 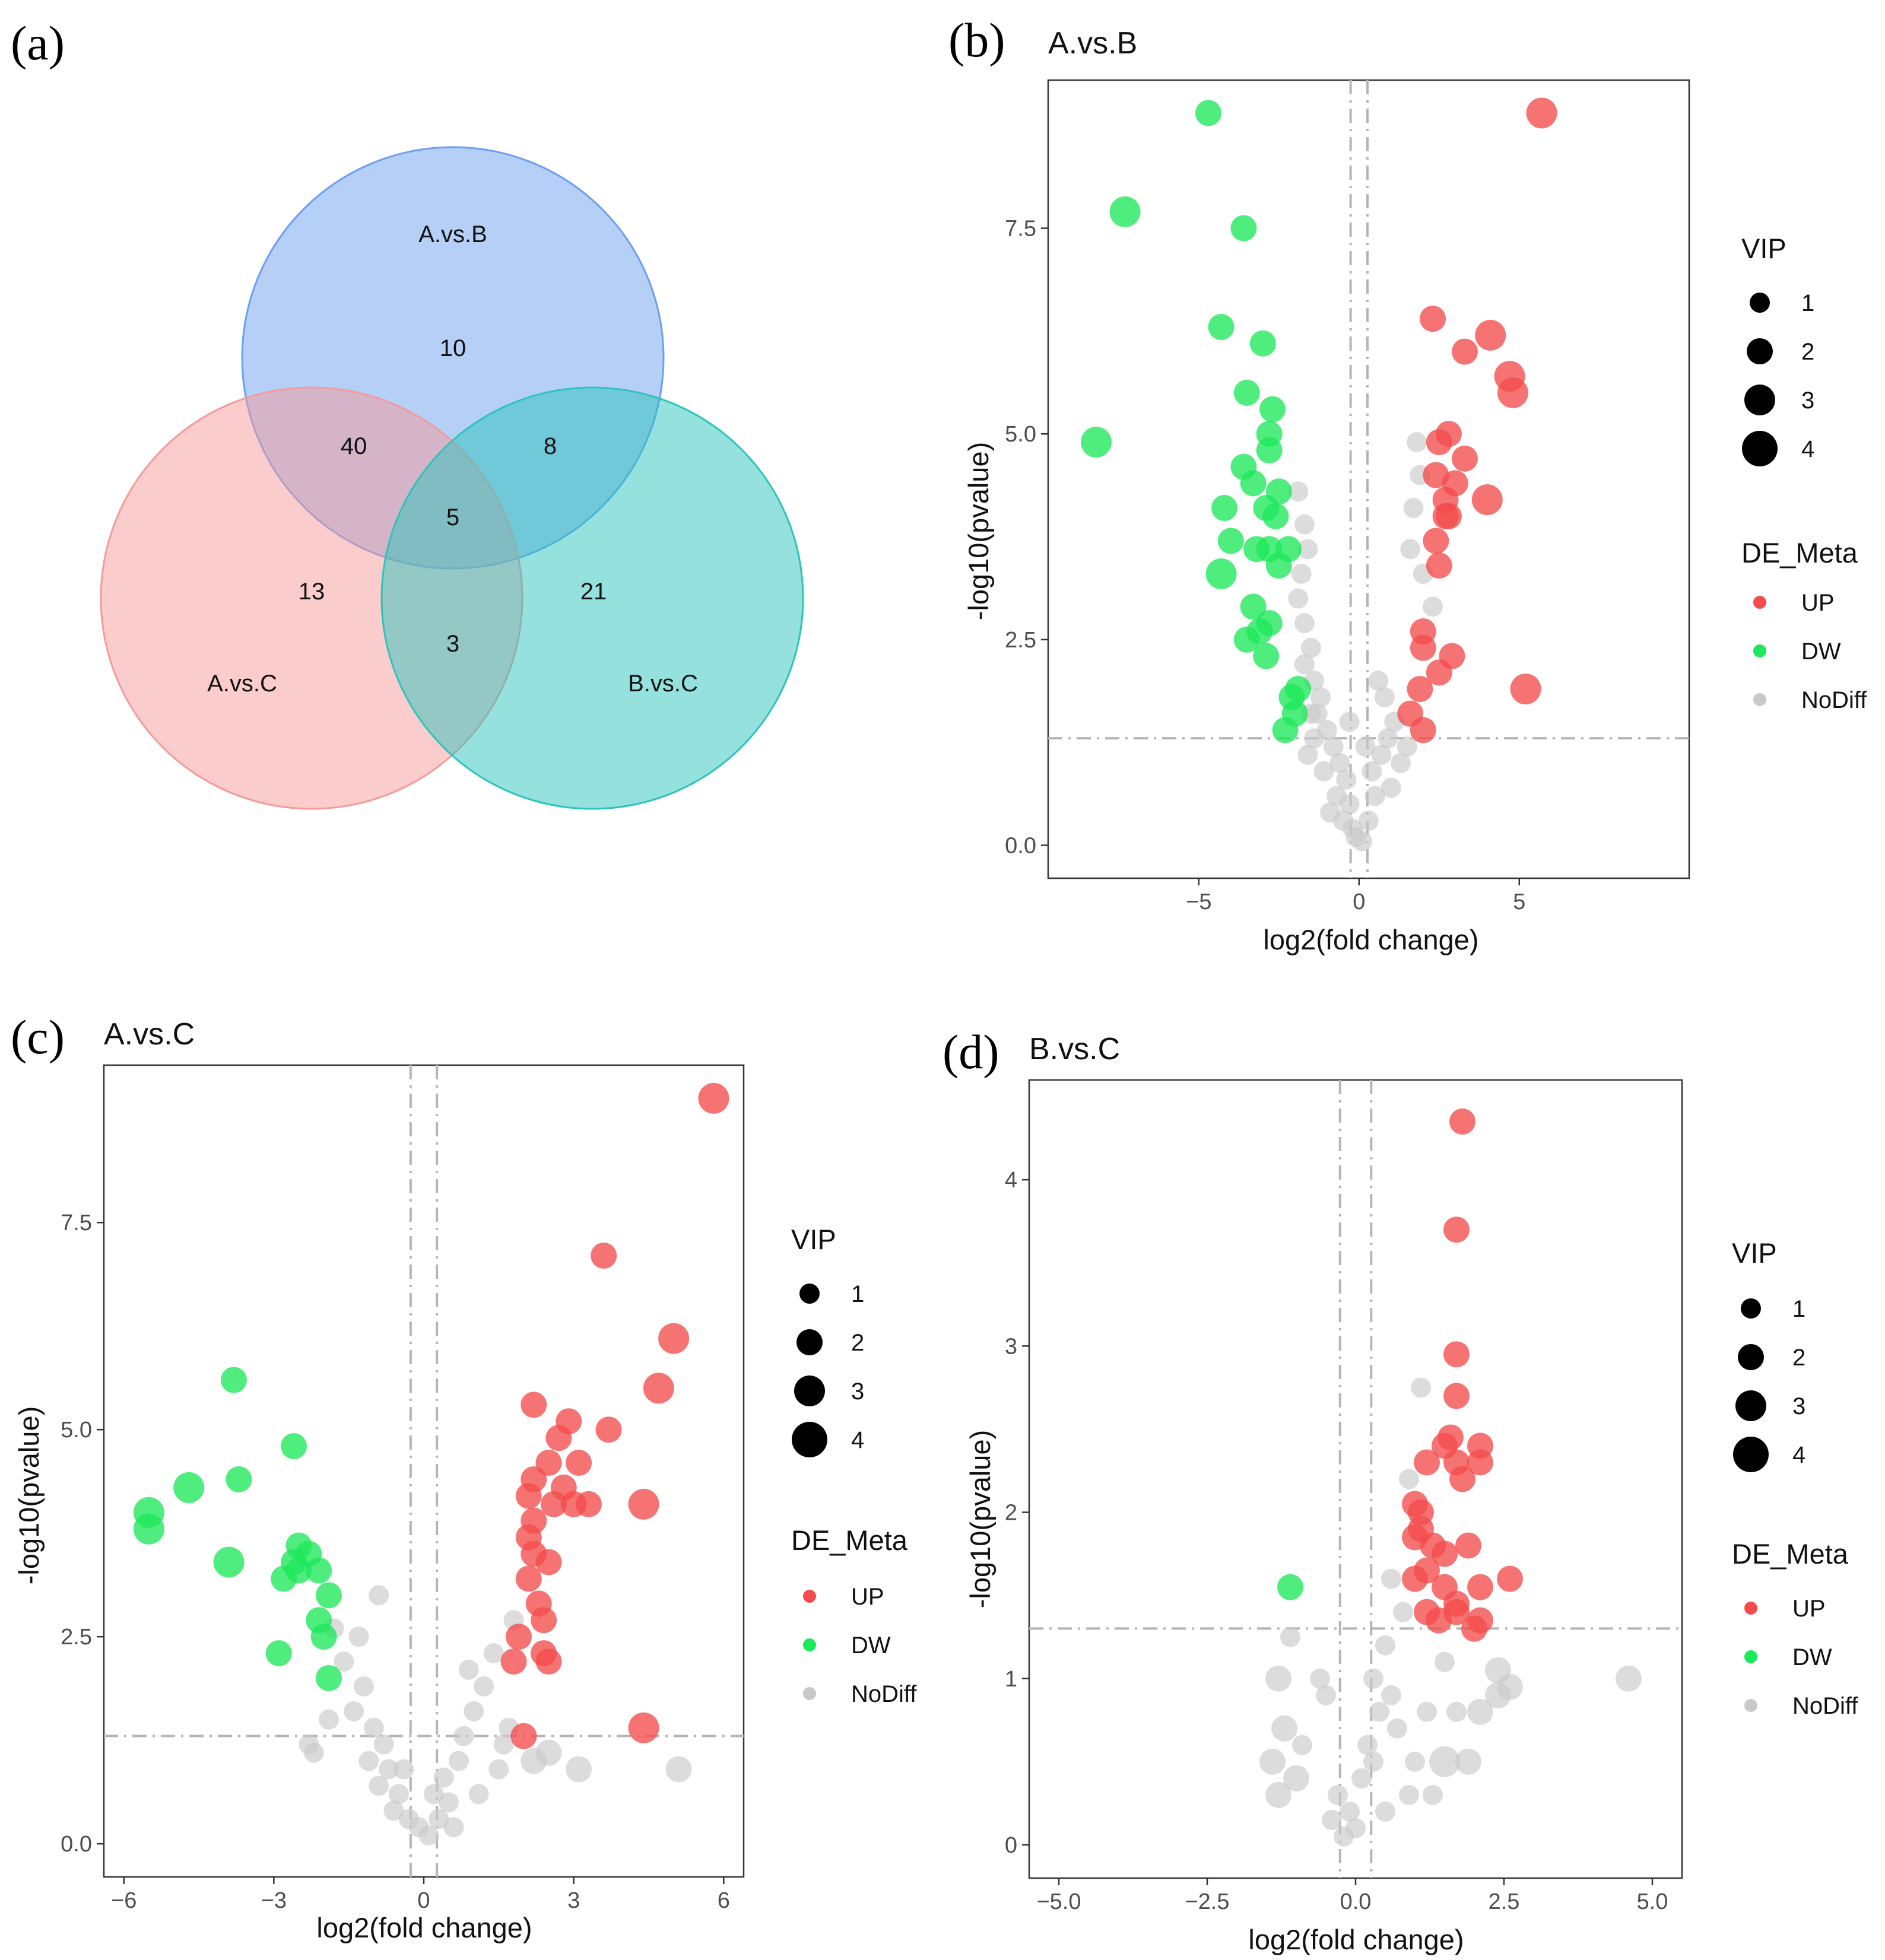 I want to click on x-tick-label: −5.0, so click(x=1058, y=1901).